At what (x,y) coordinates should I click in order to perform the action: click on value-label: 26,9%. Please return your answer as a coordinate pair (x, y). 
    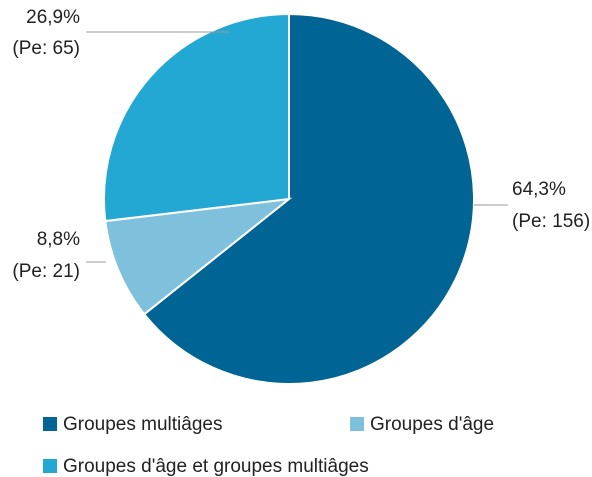
    Looking at the image, I should click on (53, 17).